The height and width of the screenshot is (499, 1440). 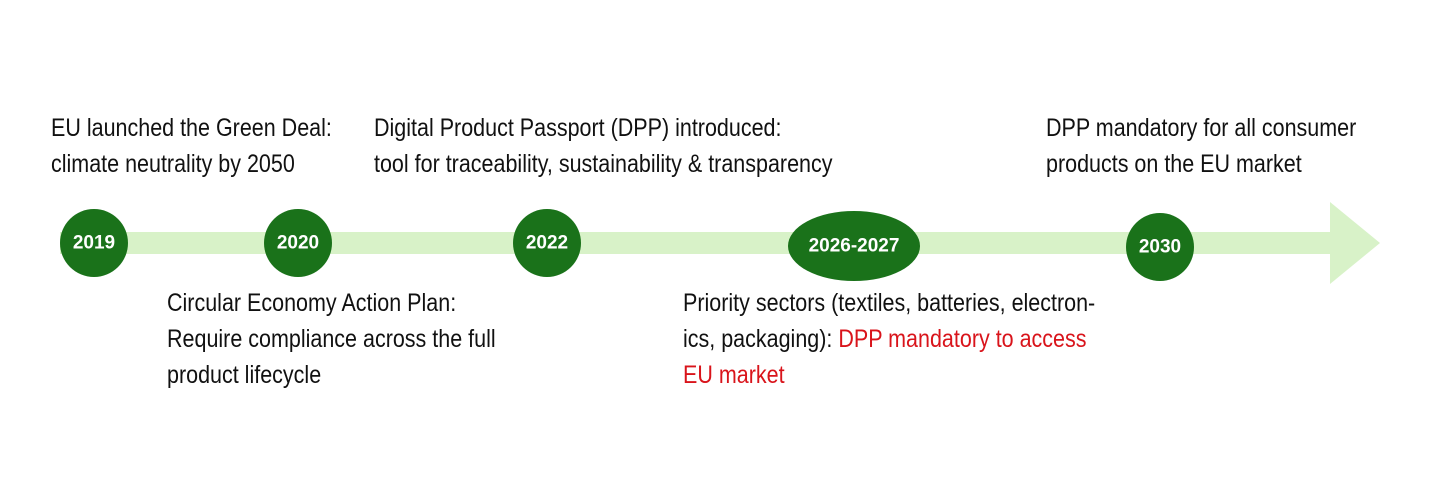 I want to click on milestone-2026-2027-year: 2026-2027, so click(x=854, y=246).